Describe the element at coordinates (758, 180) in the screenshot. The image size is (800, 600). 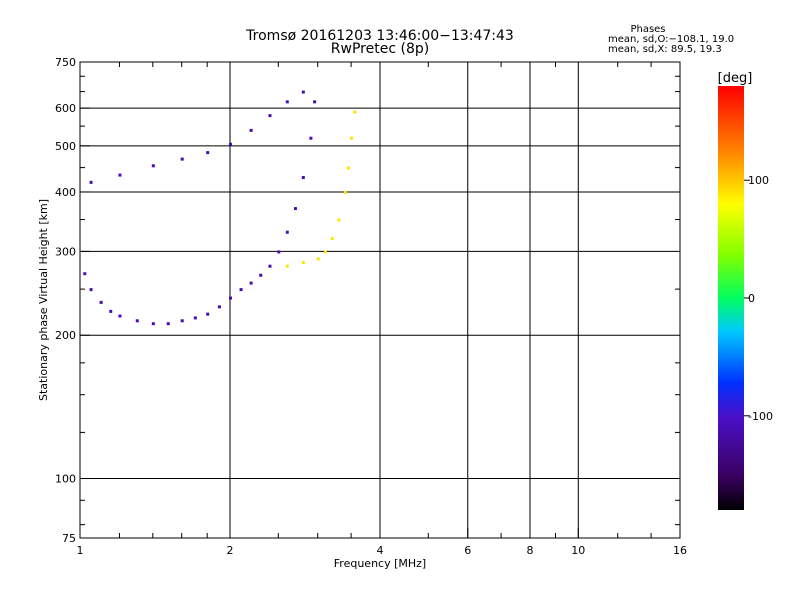
I see `colorbar-tick-label: 100` at that location.